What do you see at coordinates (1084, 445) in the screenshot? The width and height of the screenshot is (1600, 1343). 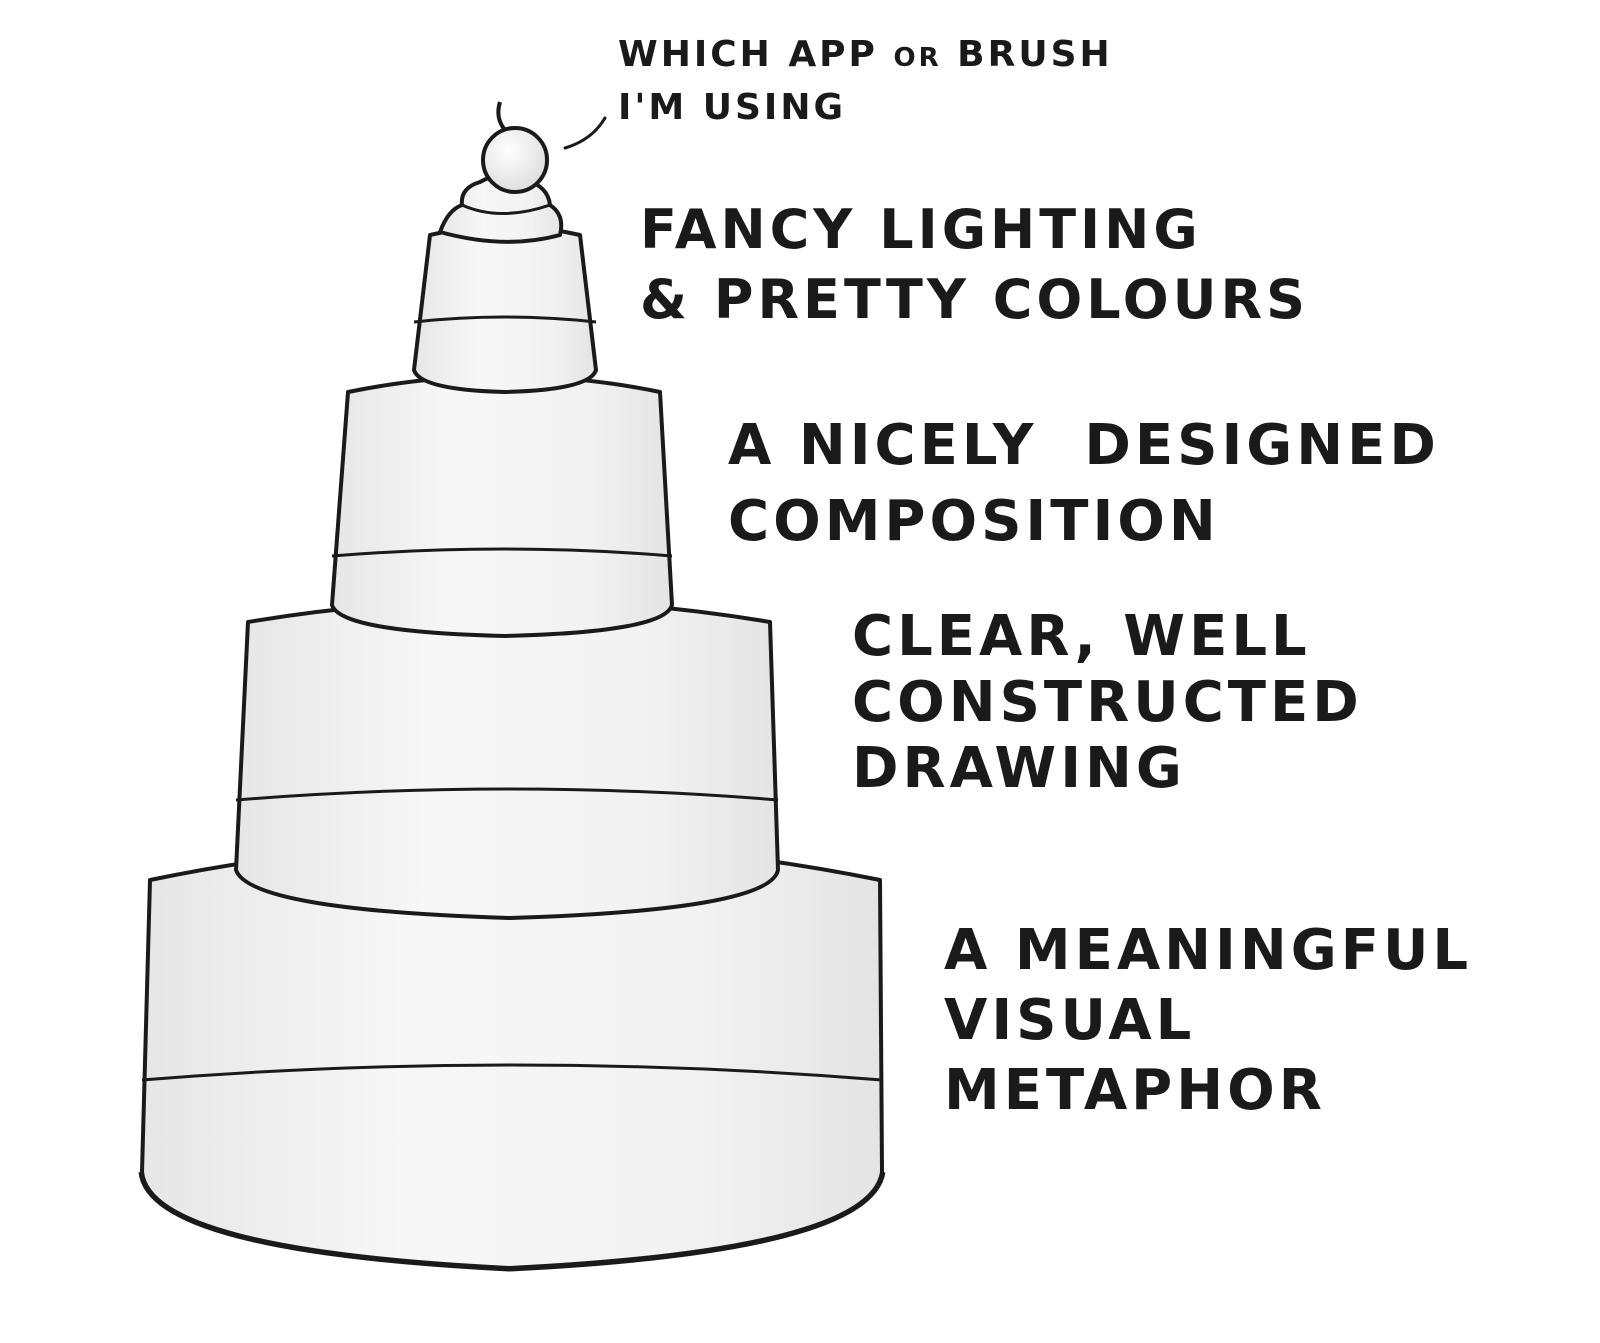 I see `label-tier-2-line1: A nicely designed` at bounding box center [1084, 445].